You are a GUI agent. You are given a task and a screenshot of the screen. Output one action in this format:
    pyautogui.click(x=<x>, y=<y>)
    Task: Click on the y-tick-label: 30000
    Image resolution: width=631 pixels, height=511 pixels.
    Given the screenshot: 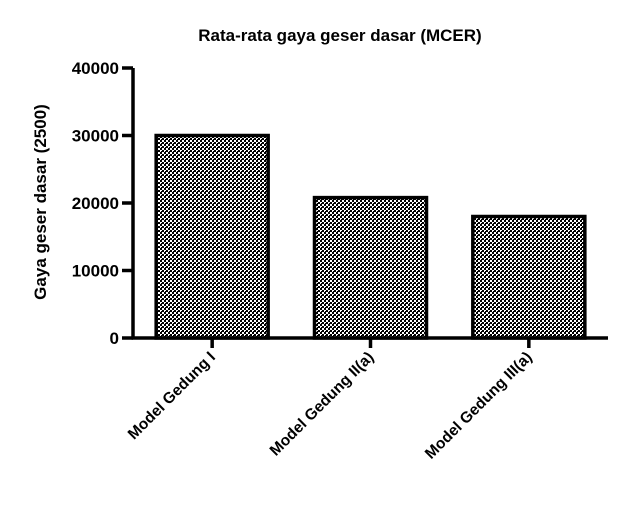 What is the action you would take?
    pyautogui.click(x=95, y=136)
    